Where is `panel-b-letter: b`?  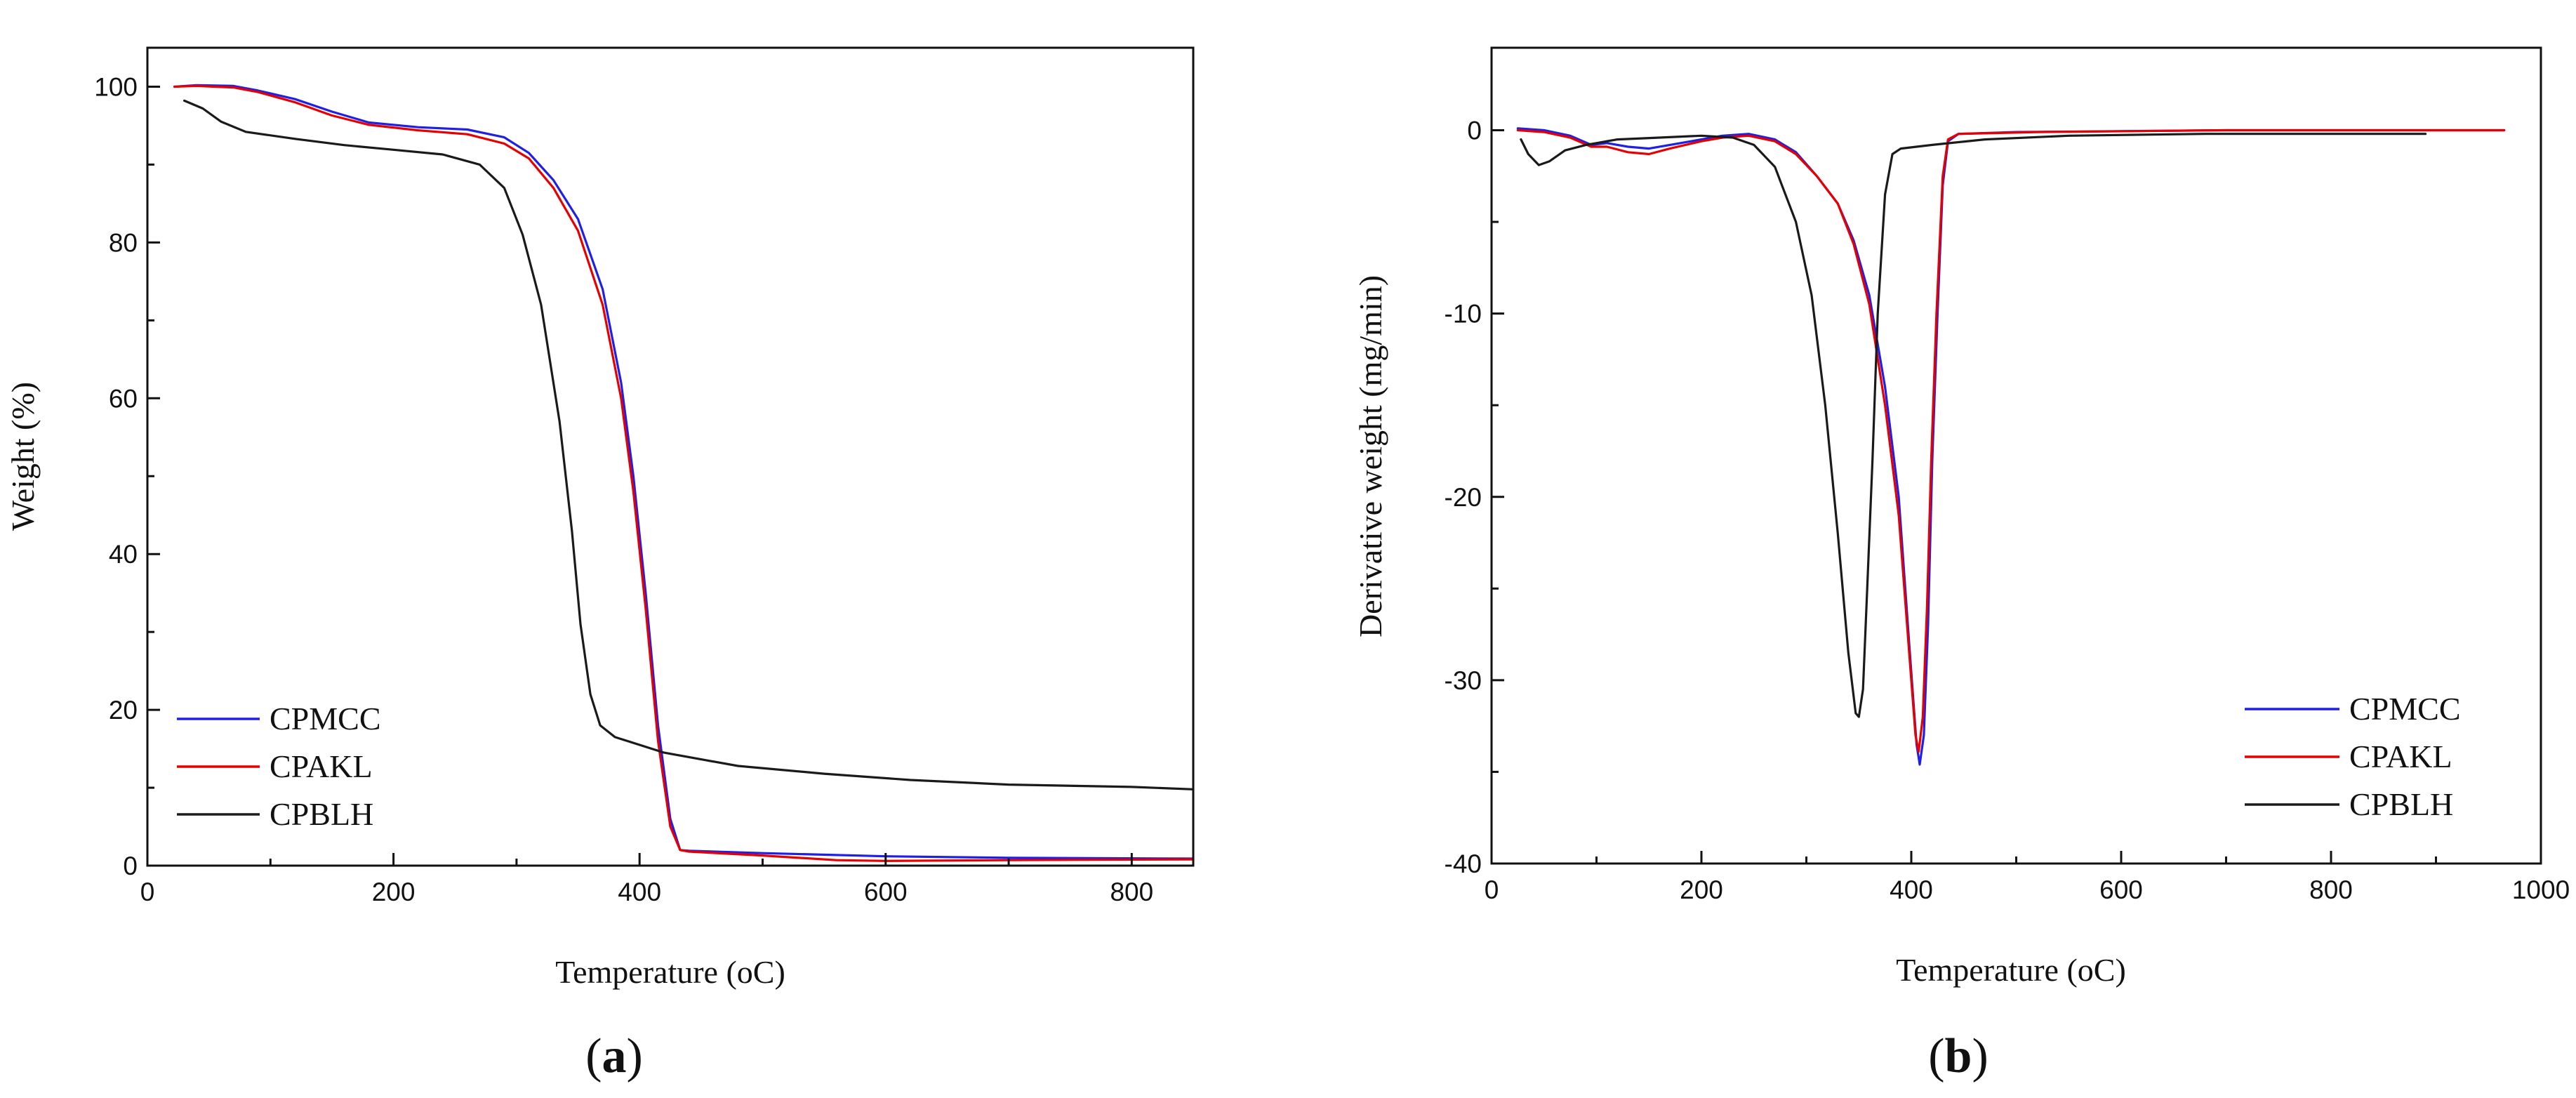
panel-b-letter: b is located at coordinates (1958, 1056).